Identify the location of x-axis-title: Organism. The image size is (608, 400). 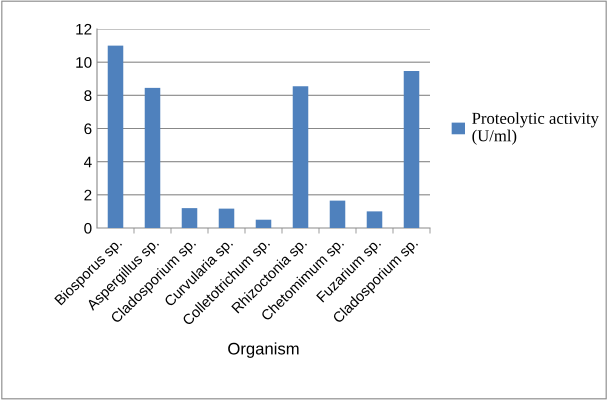
(263, 350).